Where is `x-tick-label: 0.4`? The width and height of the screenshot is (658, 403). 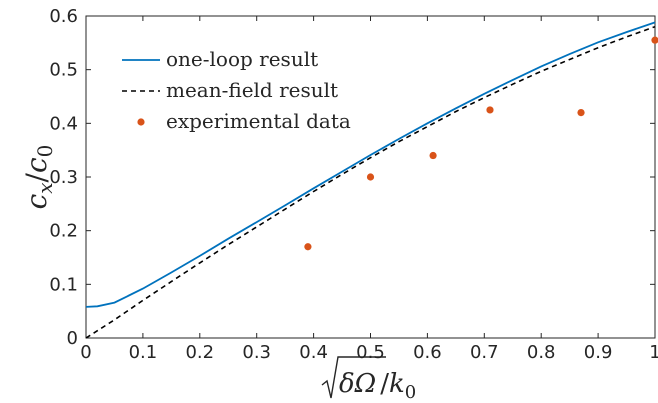 x-tick-label: 0.4 is located at coordinates (313, 352).